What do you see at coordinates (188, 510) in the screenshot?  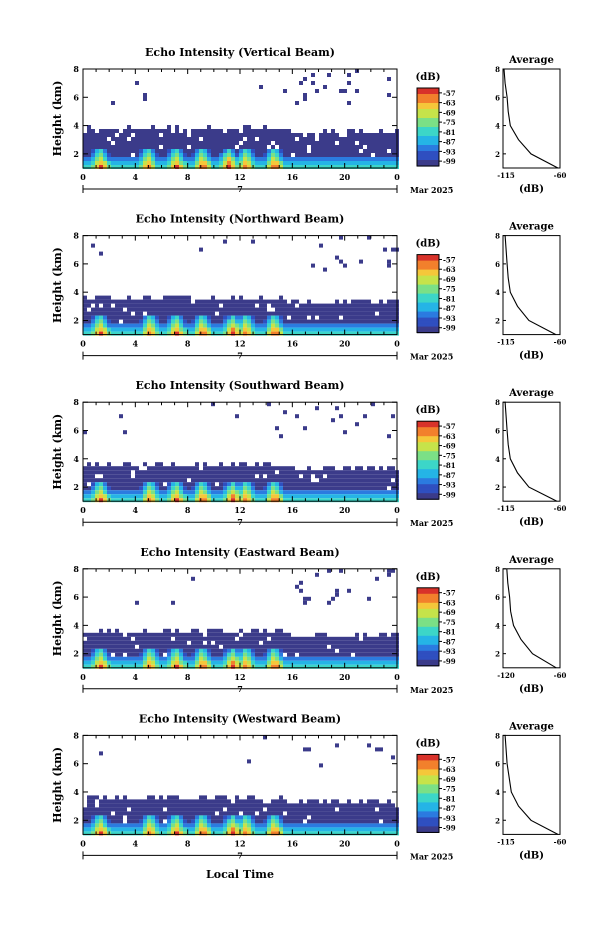 I see `x-tick-label: 8` at bounding box center [188, 510].